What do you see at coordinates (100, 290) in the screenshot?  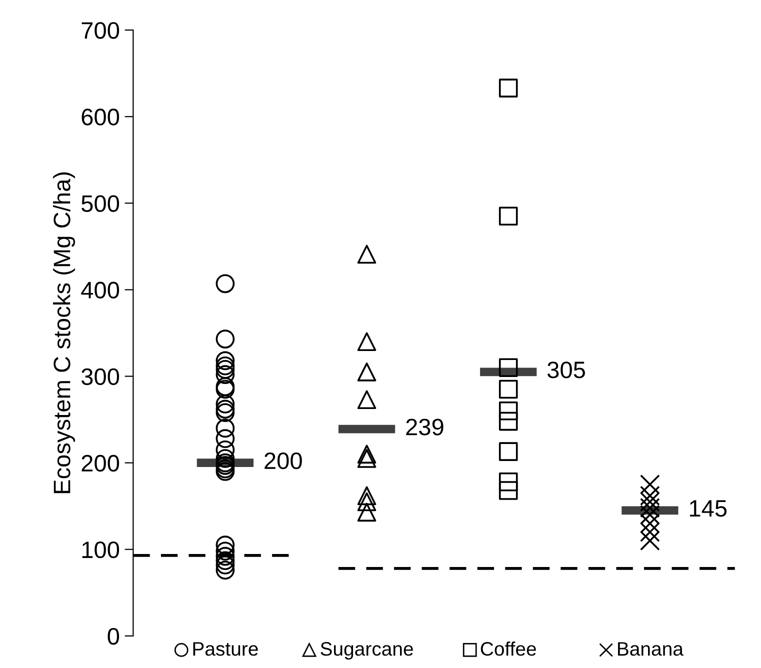 I see `y-tick-label: 400` at bounding box center [100, 290].